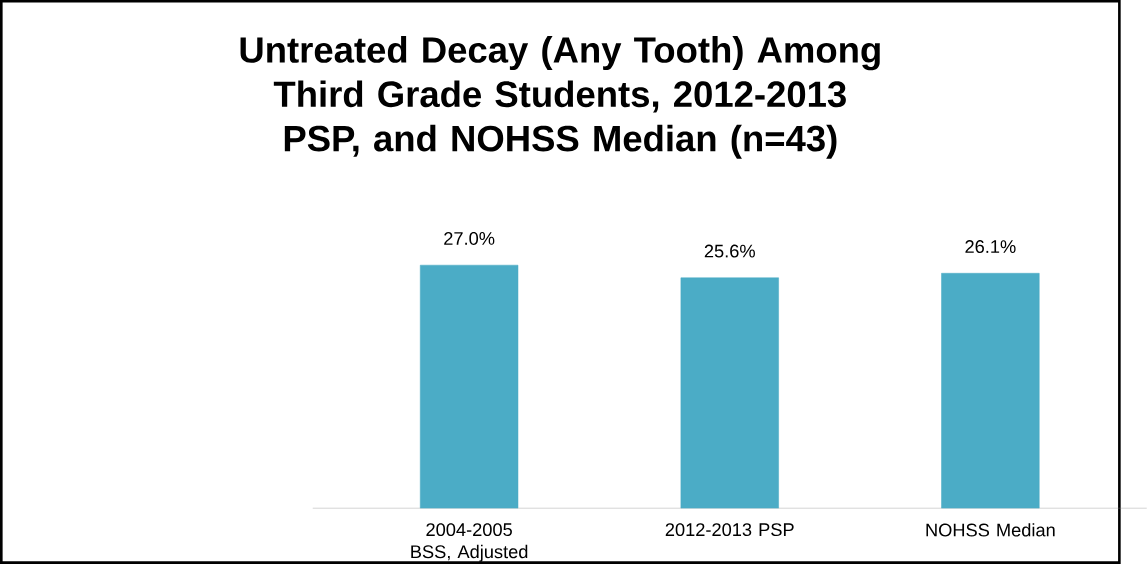 The height and width of the screenshot is (566, 1147). Describe the element at coordinates (990, 530) in the screenshot. I see `x-tick-label: NOHSS Median` at that location.